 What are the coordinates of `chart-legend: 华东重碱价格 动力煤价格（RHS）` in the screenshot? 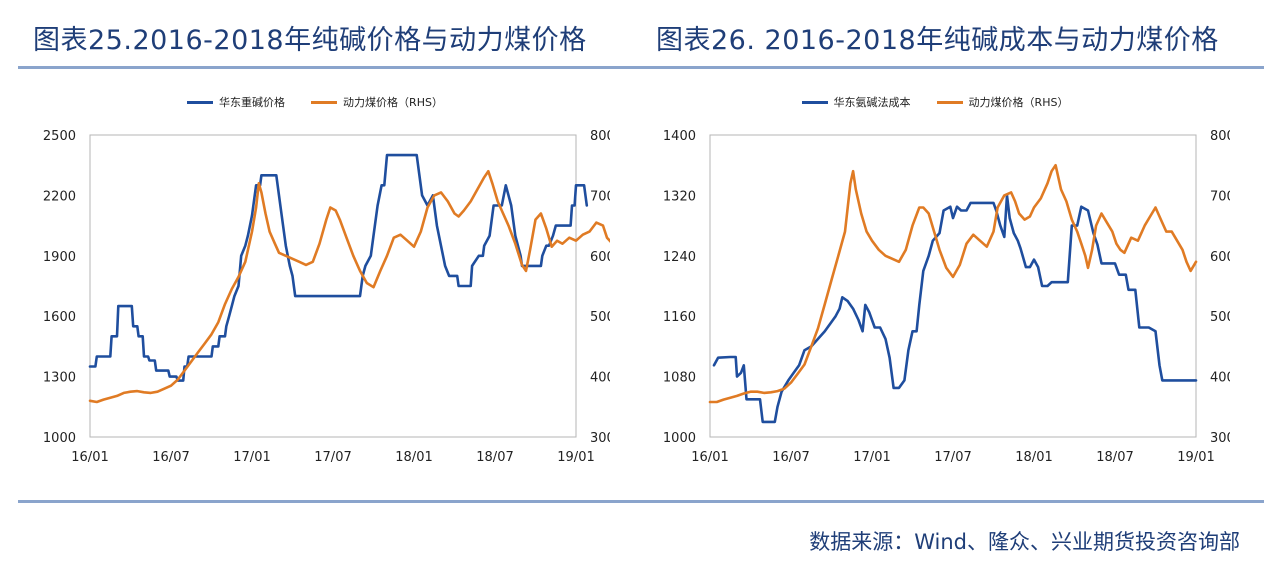 It's located at (315, 102).